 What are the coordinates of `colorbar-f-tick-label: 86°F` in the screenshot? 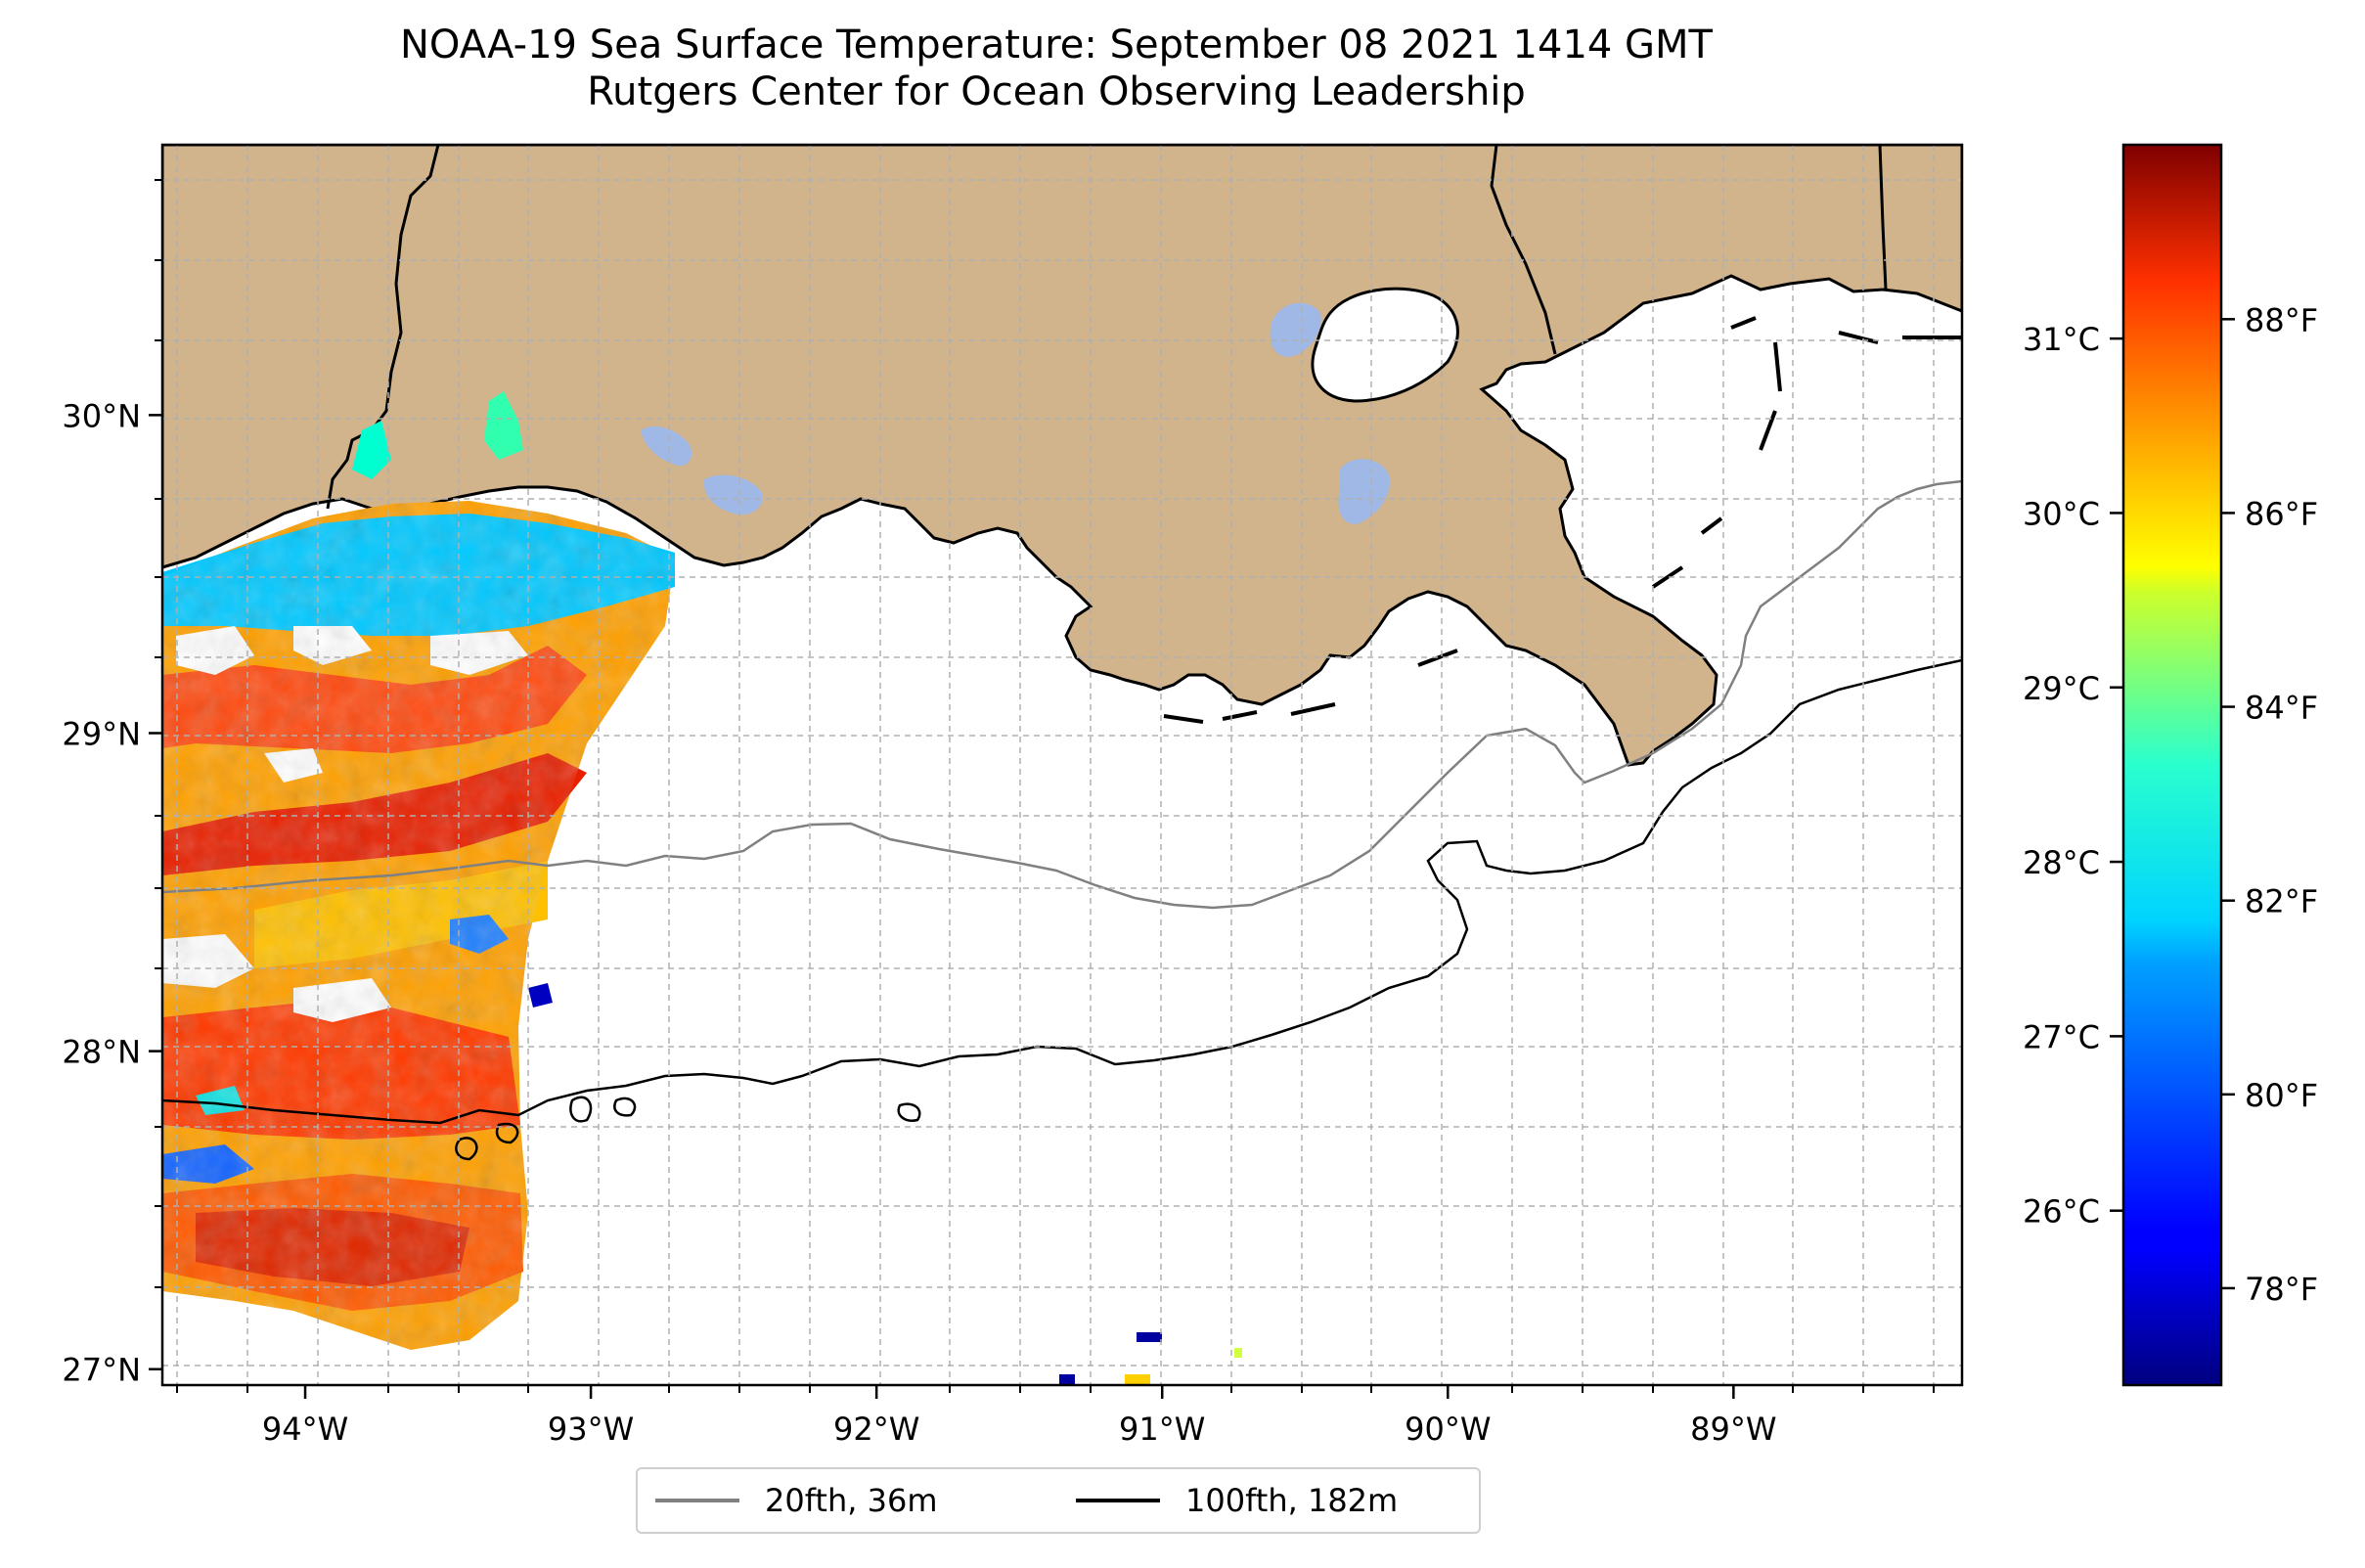 It's located at (2281, 513).